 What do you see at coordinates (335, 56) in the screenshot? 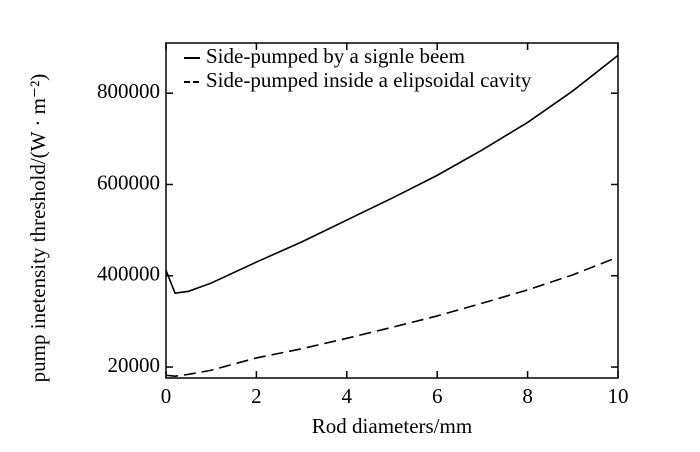
I see `legend-label: Side-pumped by a signle beem` at bounding box center [335, 56].